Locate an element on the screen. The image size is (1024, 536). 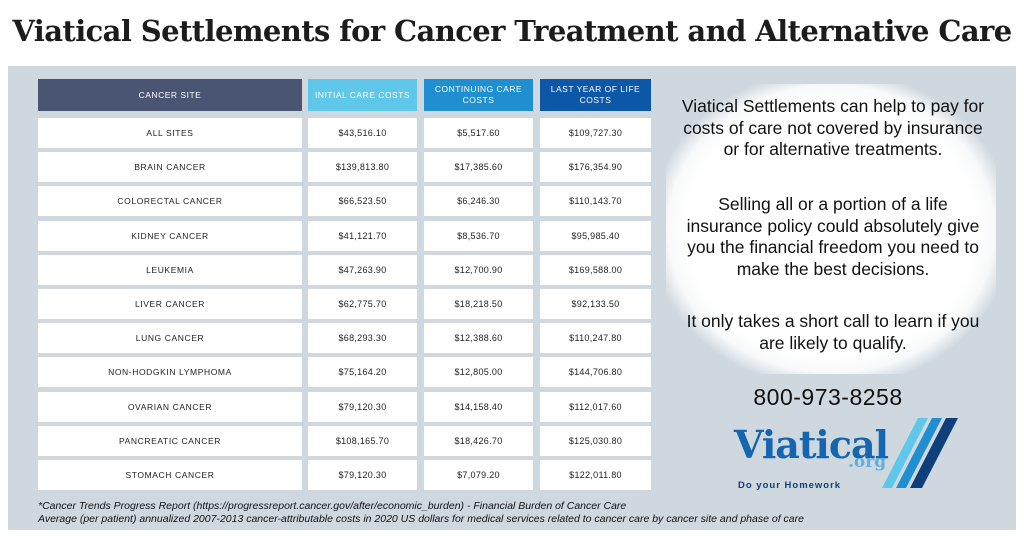
cell-cancer-site: NON-HODGKIN LYMPHOMA is located at coordinates (170, 372).